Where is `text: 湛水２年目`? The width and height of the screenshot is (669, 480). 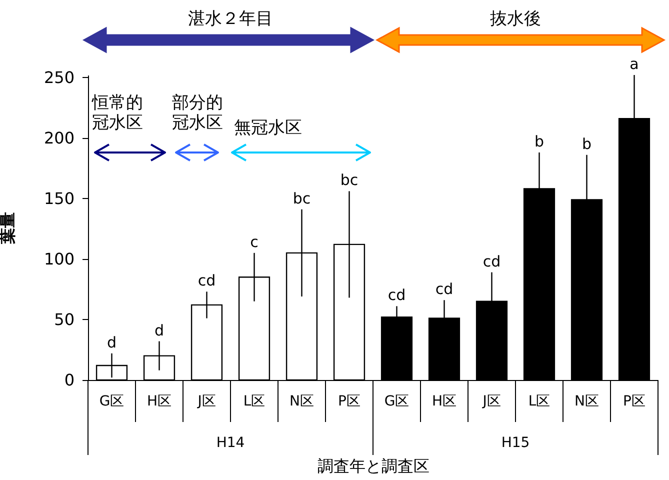
text: 湛水２年目 is located at coordinates (230, 19).